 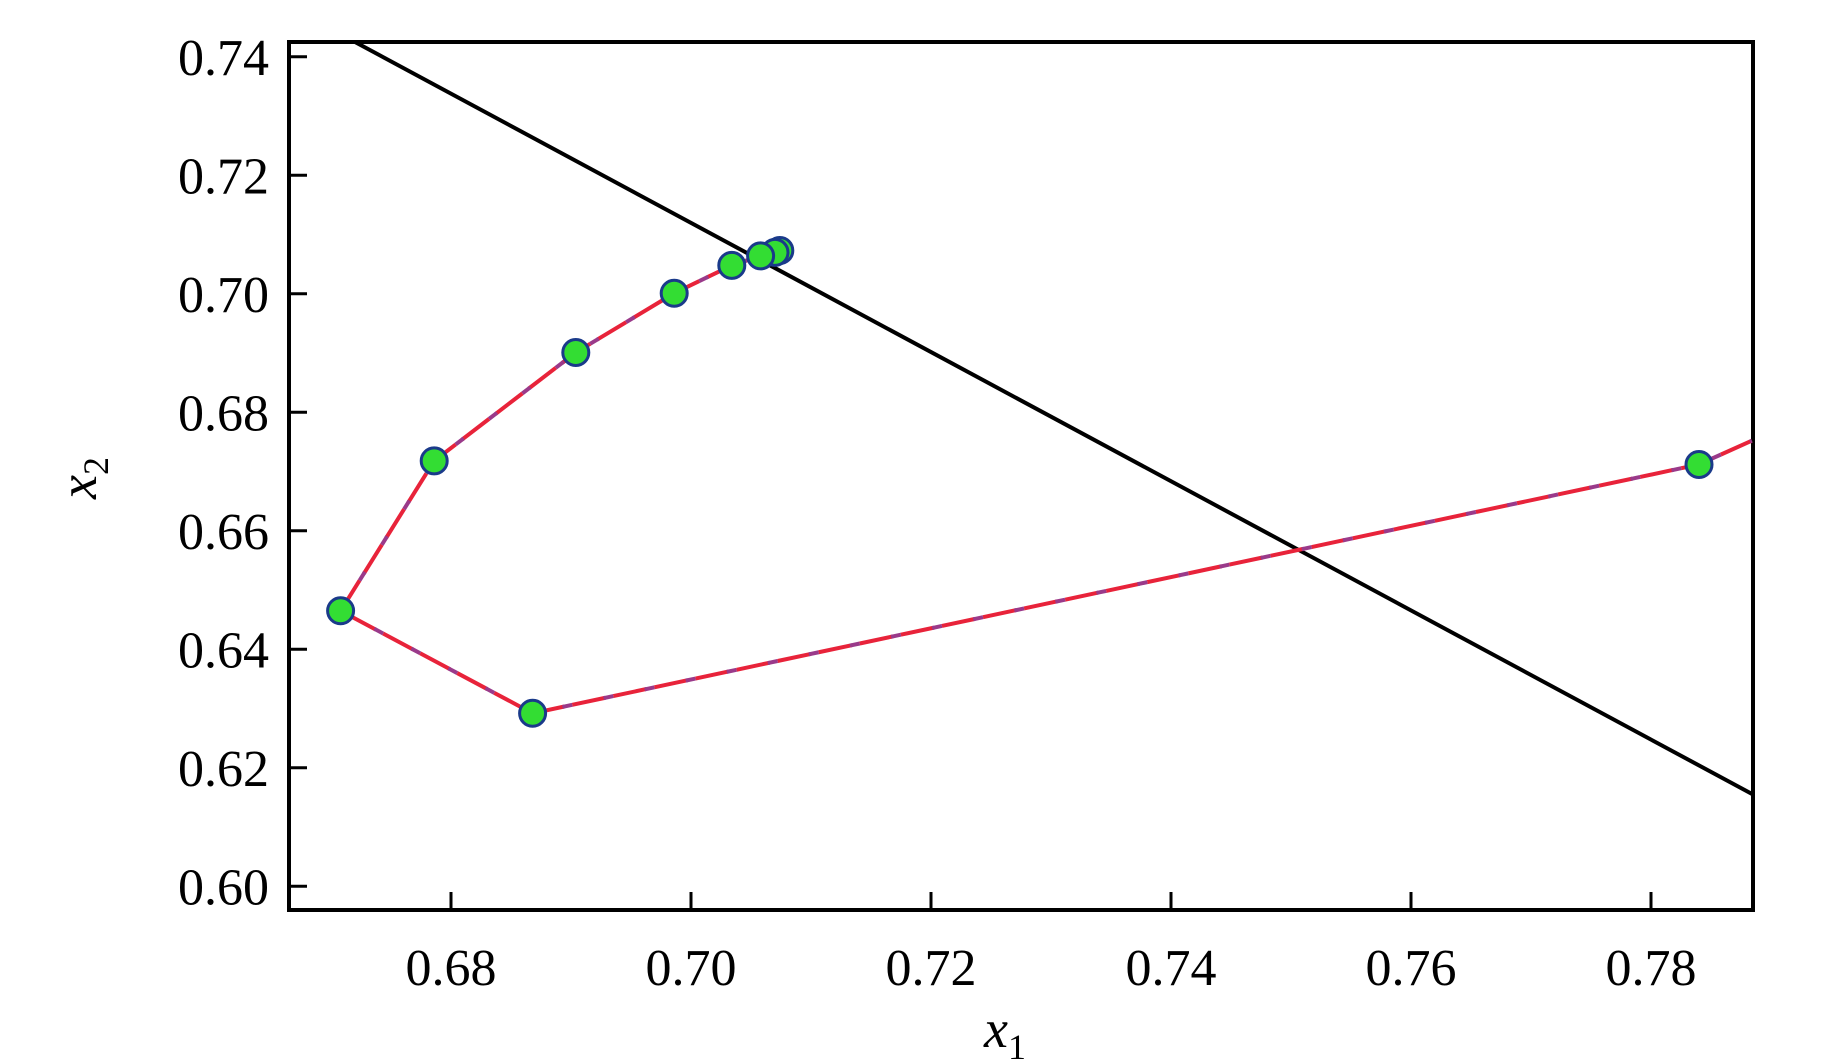 What do you see at coordinates (995, 1029) in the screenshot?
I see `x-axis-label-base: x` at bounding box center [995, 1029].